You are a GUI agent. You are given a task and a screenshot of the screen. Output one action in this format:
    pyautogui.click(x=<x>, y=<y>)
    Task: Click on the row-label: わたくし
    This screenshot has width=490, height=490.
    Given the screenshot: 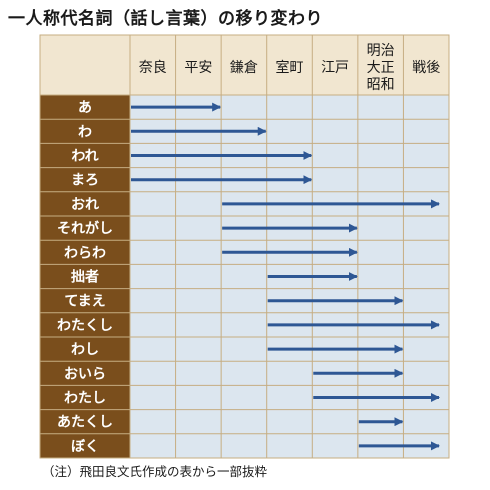 What is the action you would take?
    pyautogui.click(x=85, y=326)
    